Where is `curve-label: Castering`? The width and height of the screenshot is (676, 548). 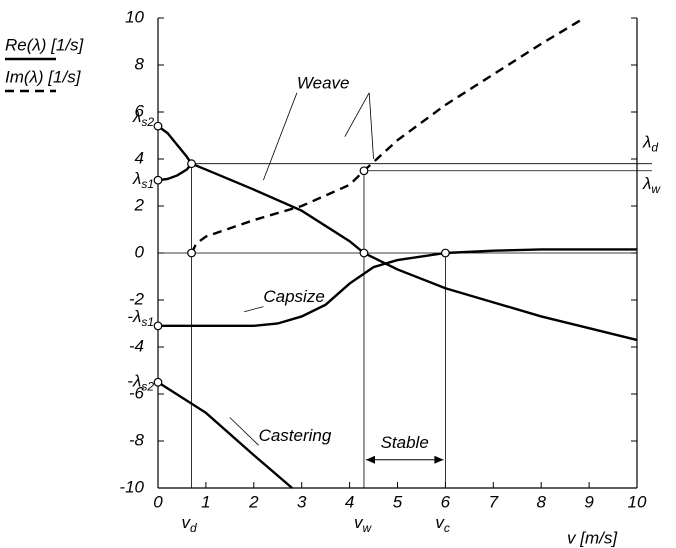 curve-label: Castering is located at coordinates (295, 435).